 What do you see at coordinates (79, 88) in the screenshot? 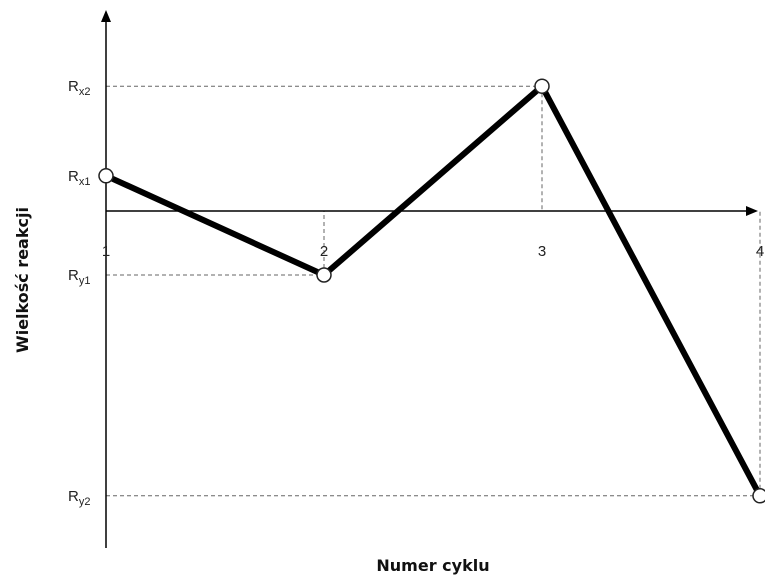
I see `y-tick-label-x2: Rx2` at bounding box center [79, 88].